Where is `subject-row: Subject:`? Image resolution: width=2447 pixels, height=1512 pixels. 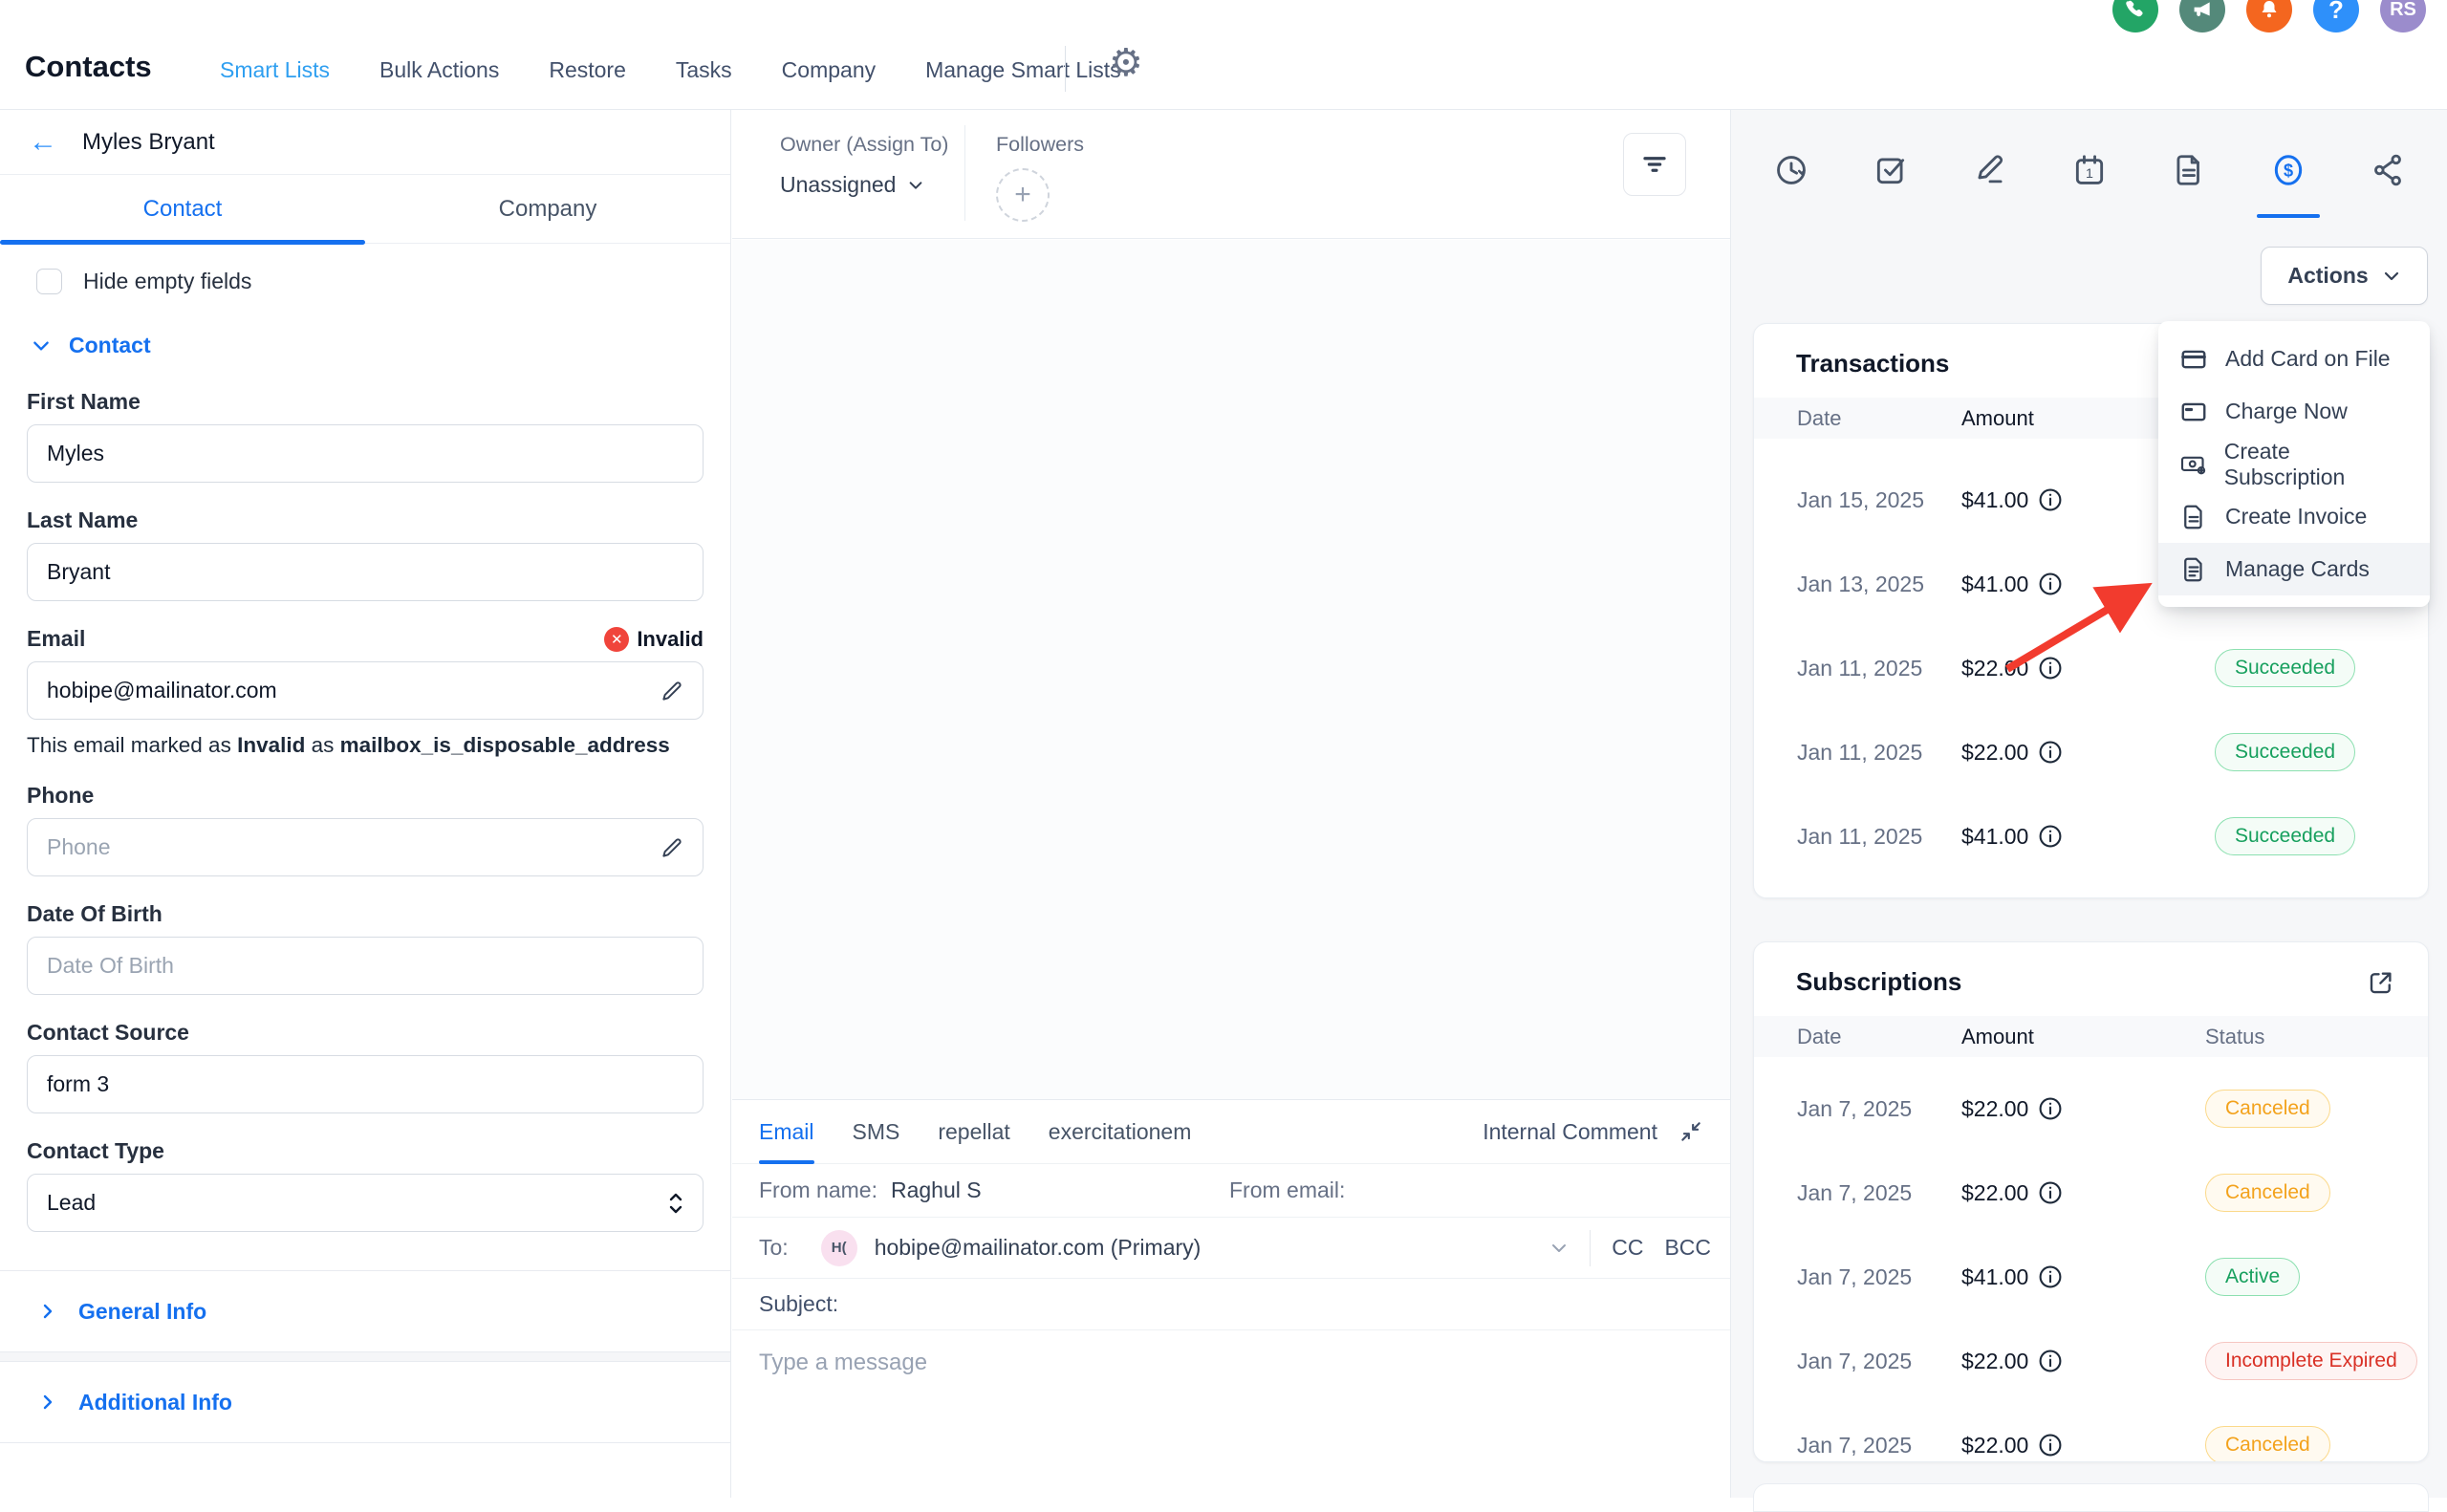 subject-row: Subject: is located at coordinates (1231, 1304).